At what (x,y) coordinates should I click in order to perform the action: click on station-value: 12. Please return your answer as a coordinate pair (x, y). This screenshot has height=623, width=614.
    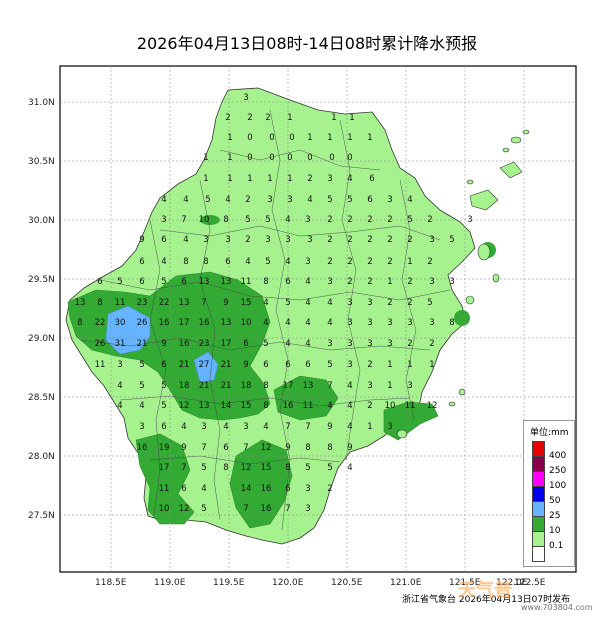
    Looking at the image, I should click on (184, 406).